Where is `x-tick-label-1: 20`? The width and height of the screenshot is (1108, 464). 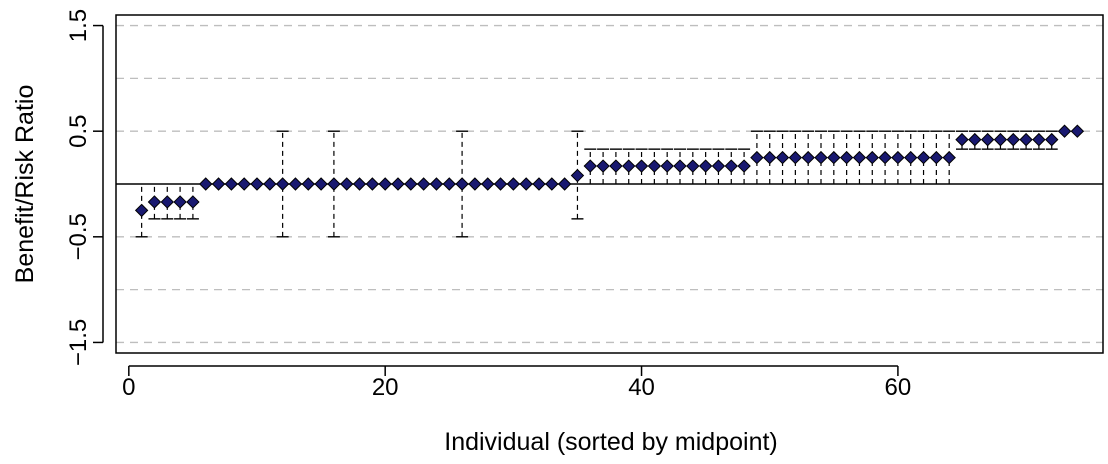
x-tick-label-1: 20 is located at coordinates (385, 387).